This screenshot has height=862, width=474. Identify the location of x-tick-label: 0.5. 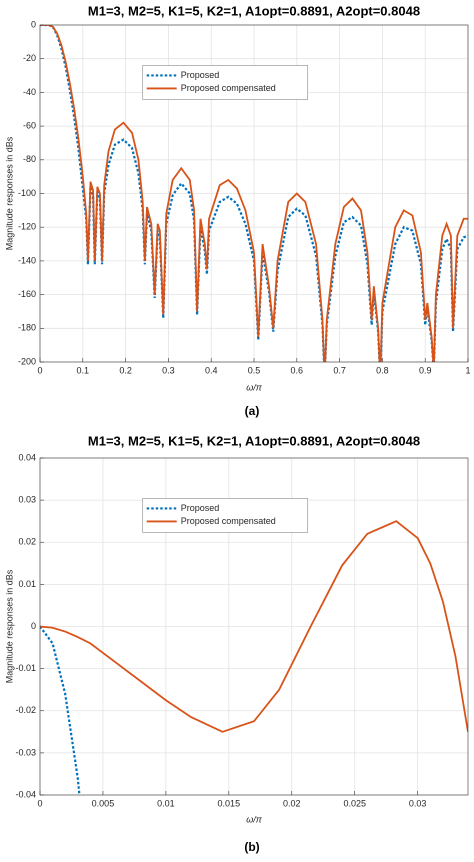
(254, 370).